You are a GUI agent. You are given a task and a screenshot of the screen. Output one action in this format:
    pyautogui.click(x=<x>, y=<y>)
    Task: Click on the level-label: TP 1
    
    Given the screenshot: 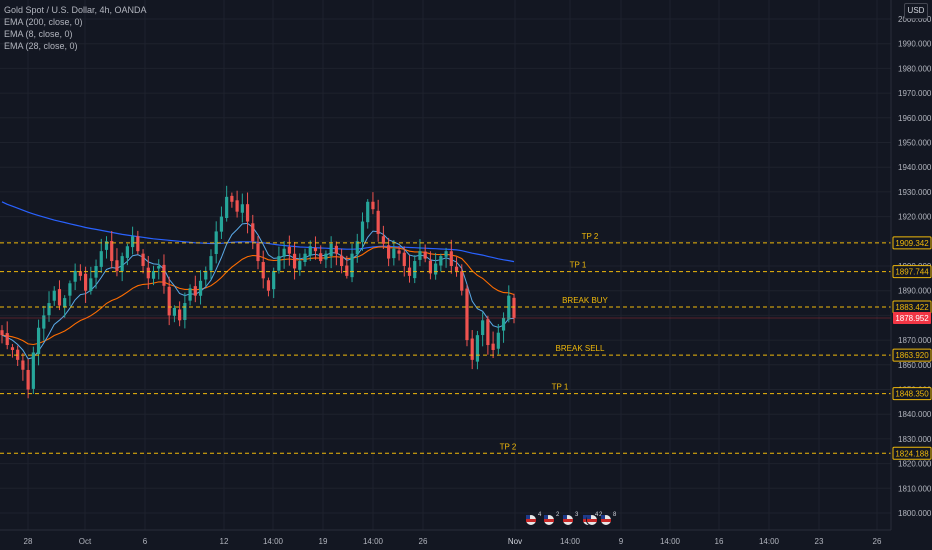 What is the action you would take?
    pyautogui.click(x=560, y=387)
    